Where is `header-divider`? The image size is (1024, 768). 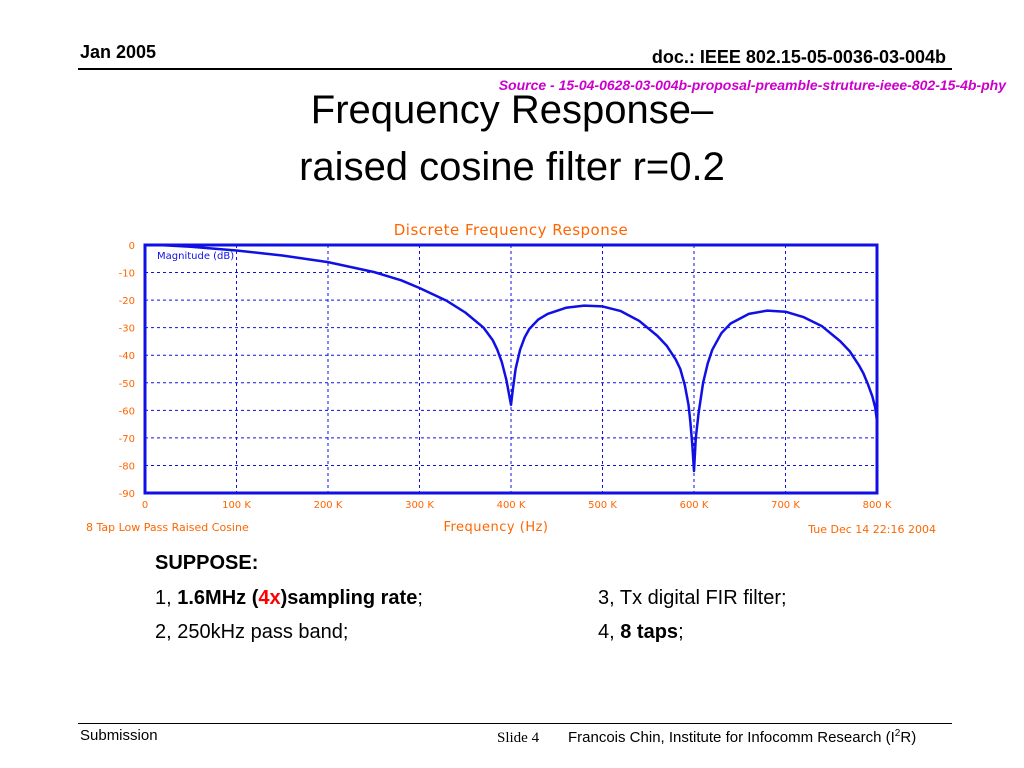
header-divider is located at coordinates (515, 69).